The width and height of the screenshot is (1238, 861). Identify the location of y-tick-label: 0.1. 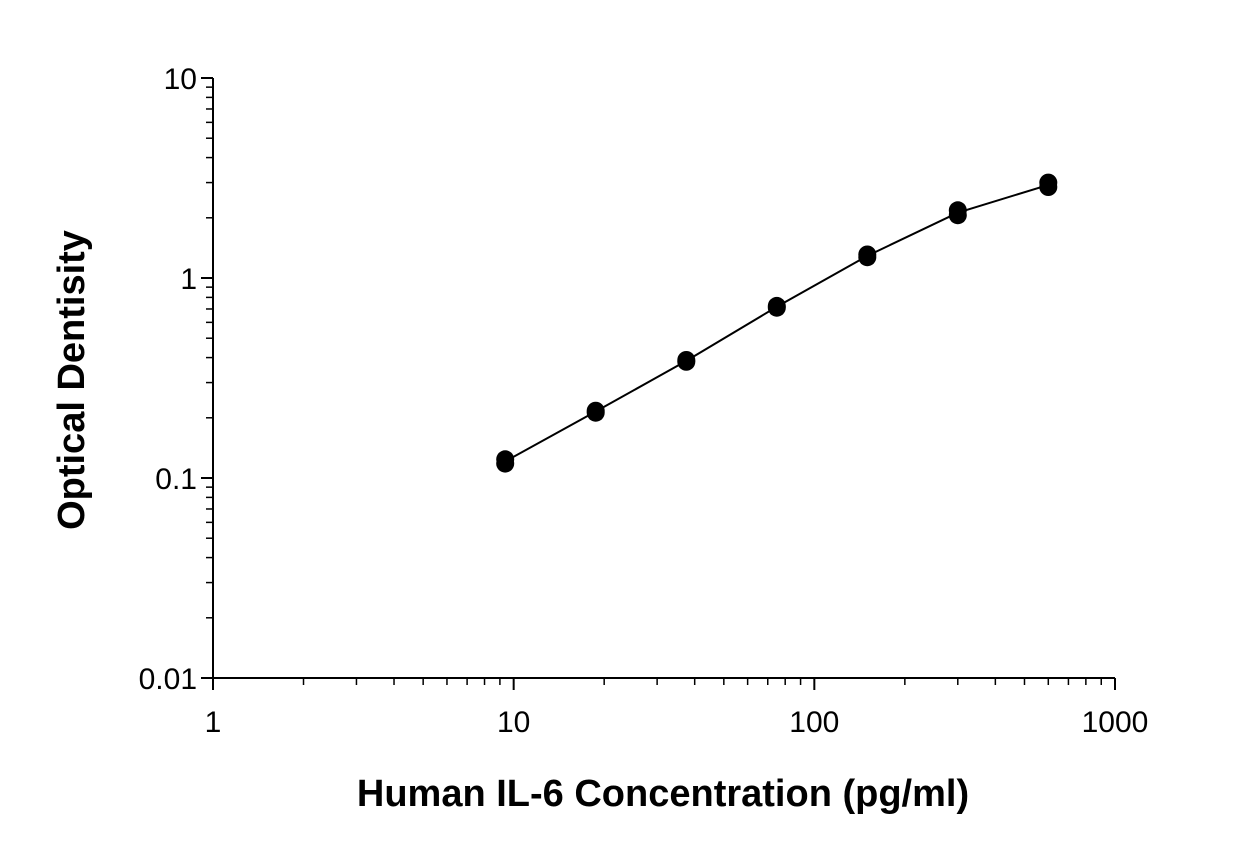
(176, 479).